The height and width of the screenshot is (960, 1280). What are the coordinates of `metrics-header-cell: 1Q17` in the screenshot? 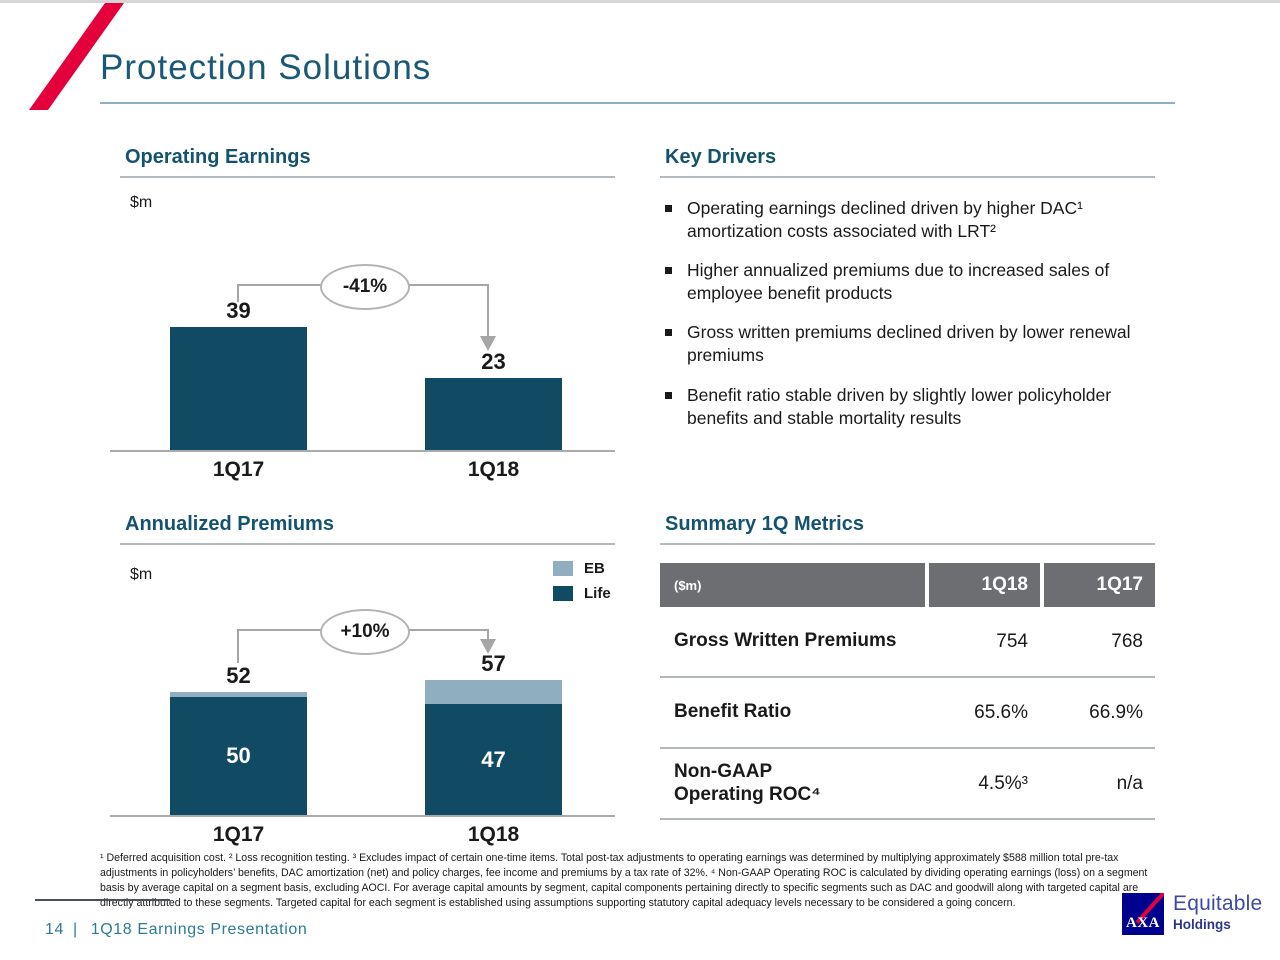 It's located at (1099, 585).